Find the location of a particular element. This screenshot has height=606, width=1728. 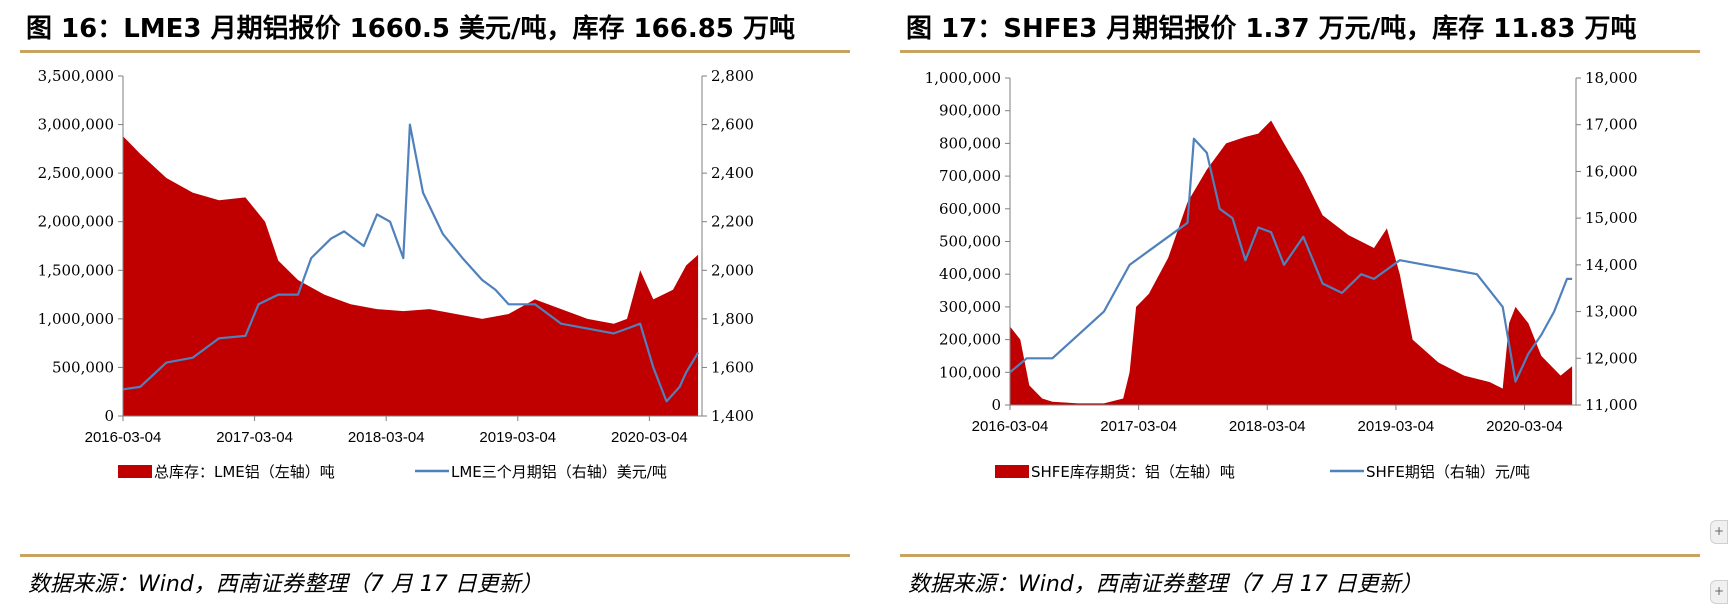

y-left-tick-label: 1,500,000 is located at coordinates (76, 270).